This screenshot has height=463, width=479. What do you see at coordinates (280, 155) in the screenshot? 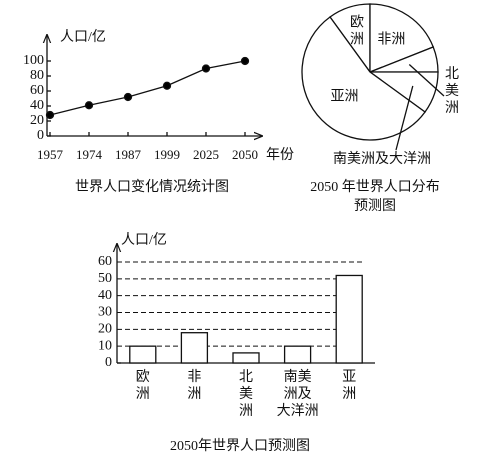
I see `x-axis-label: 年份` at bounding box center [280, 155].